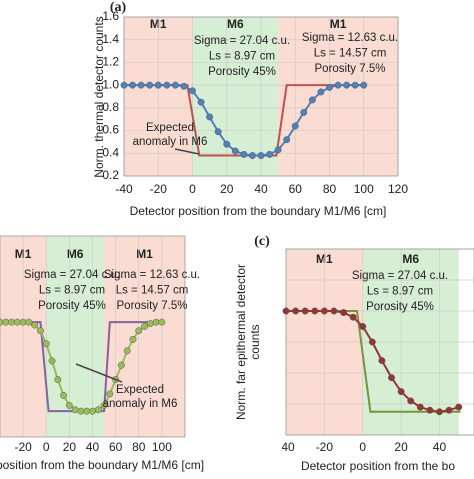  Describe the element at coordinates (272, 372) in the screenshot. I see `y-tick-label: 0.6` at that location.